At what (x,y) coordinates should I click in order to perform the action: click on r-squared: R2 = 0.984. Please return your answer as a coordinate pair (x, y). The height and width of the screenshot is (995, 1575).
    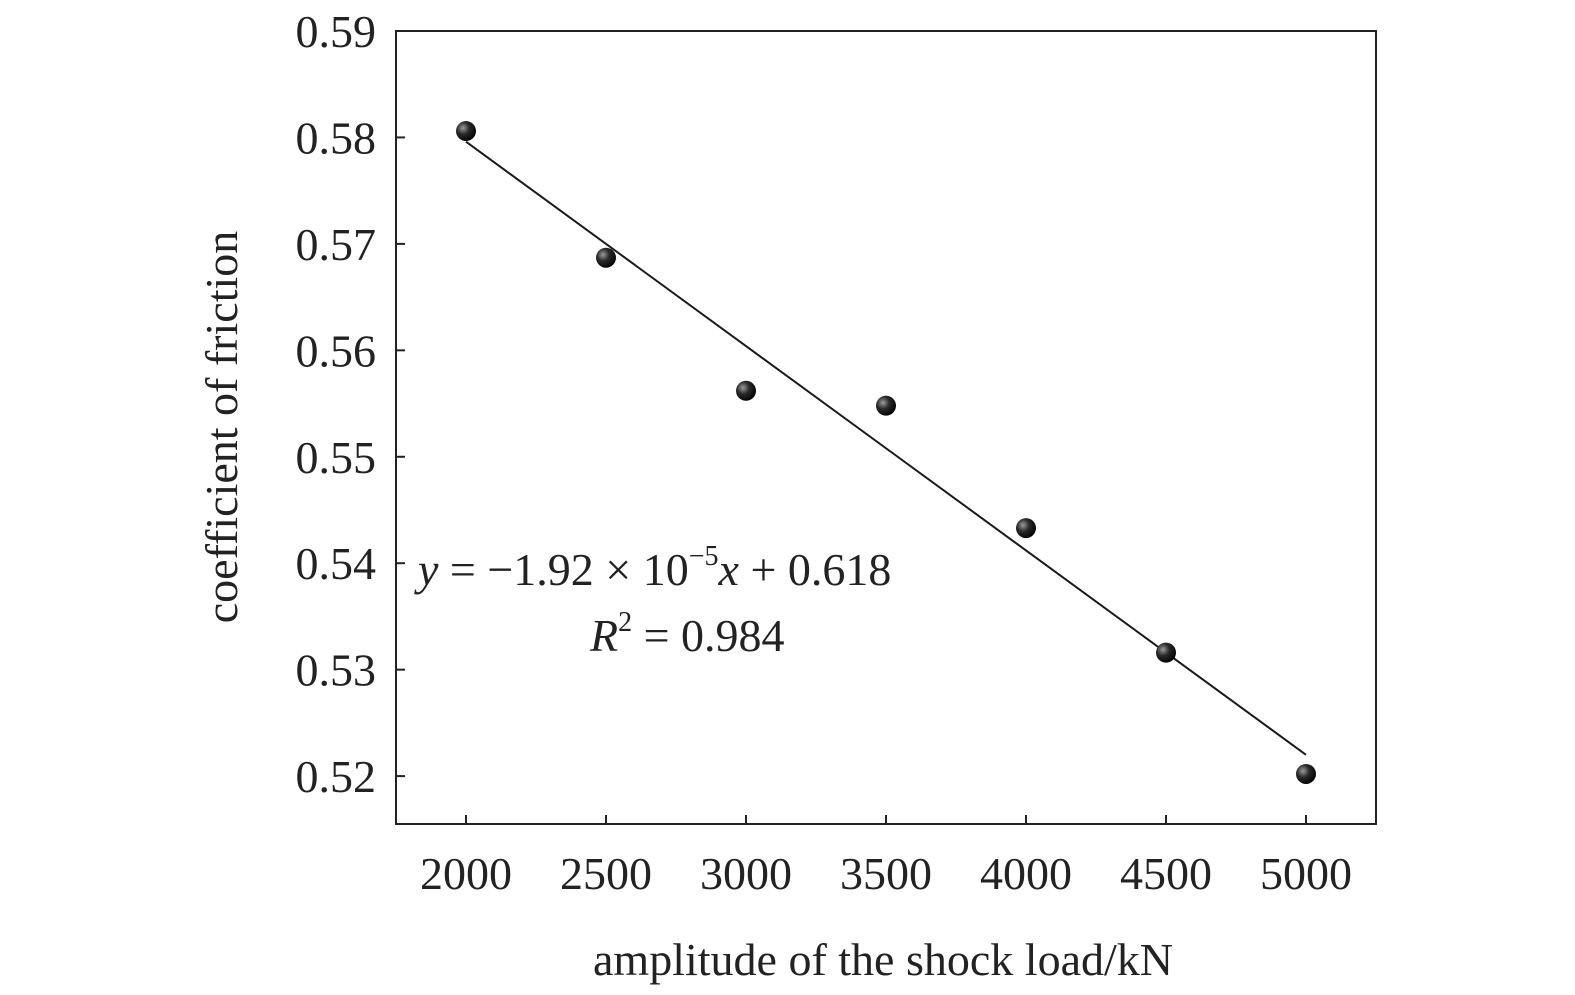
    Looking at the image, I should click on (687, 634).